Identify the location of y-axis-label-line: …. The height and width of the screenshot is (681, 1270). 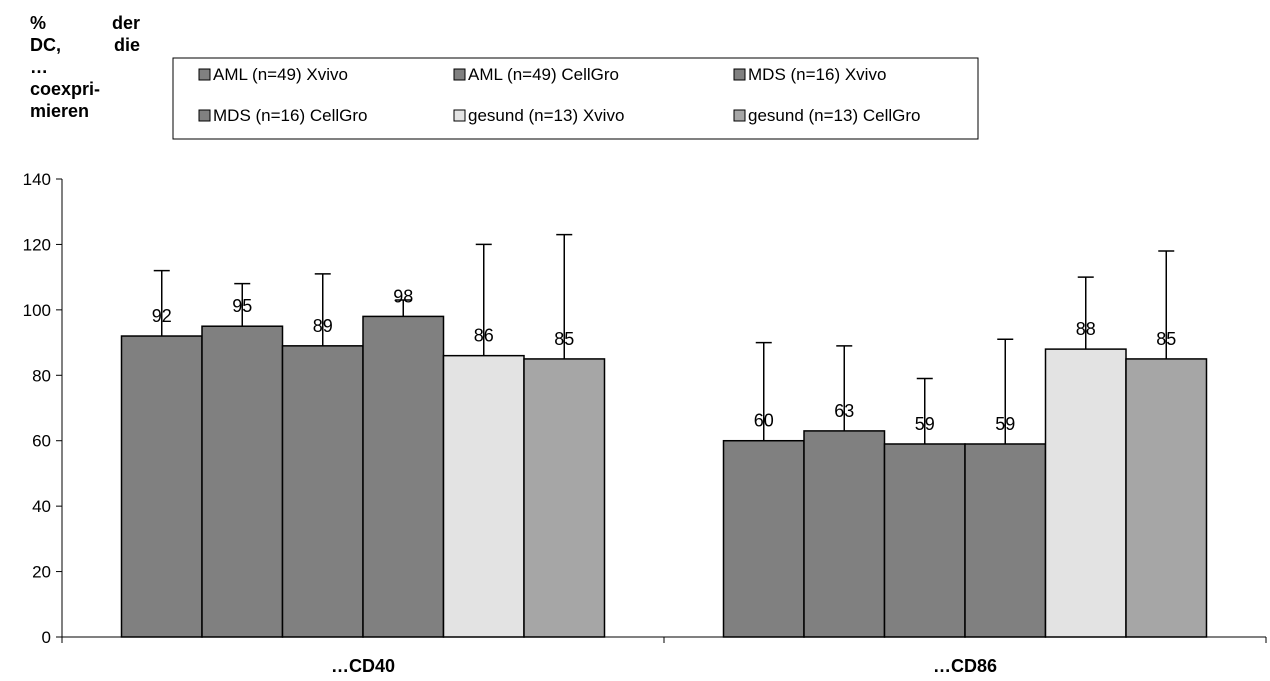
(39, 67).